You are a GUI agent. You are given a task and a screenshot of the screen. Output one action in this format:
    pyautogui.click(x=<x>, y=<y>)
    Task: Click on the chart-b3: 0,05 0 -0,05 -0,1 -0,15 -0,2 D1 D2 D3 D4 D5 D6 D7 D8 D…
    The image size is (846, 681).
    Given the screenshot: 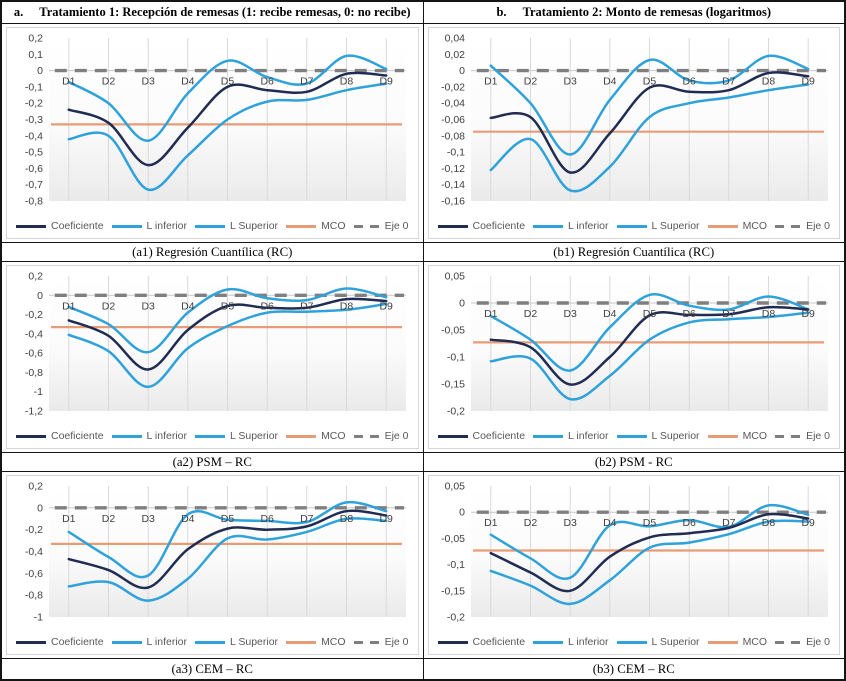 What is the action you would take?
    pyautogui.click(x=633, y=565)
    